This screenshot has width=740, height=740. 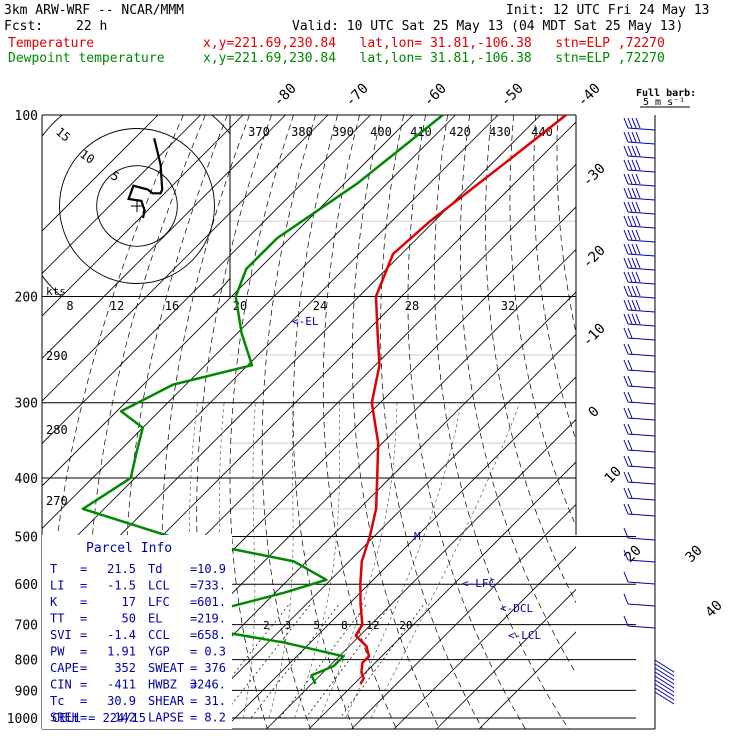 I want to click on parcel-key: LI, so click(x=57, y=586).